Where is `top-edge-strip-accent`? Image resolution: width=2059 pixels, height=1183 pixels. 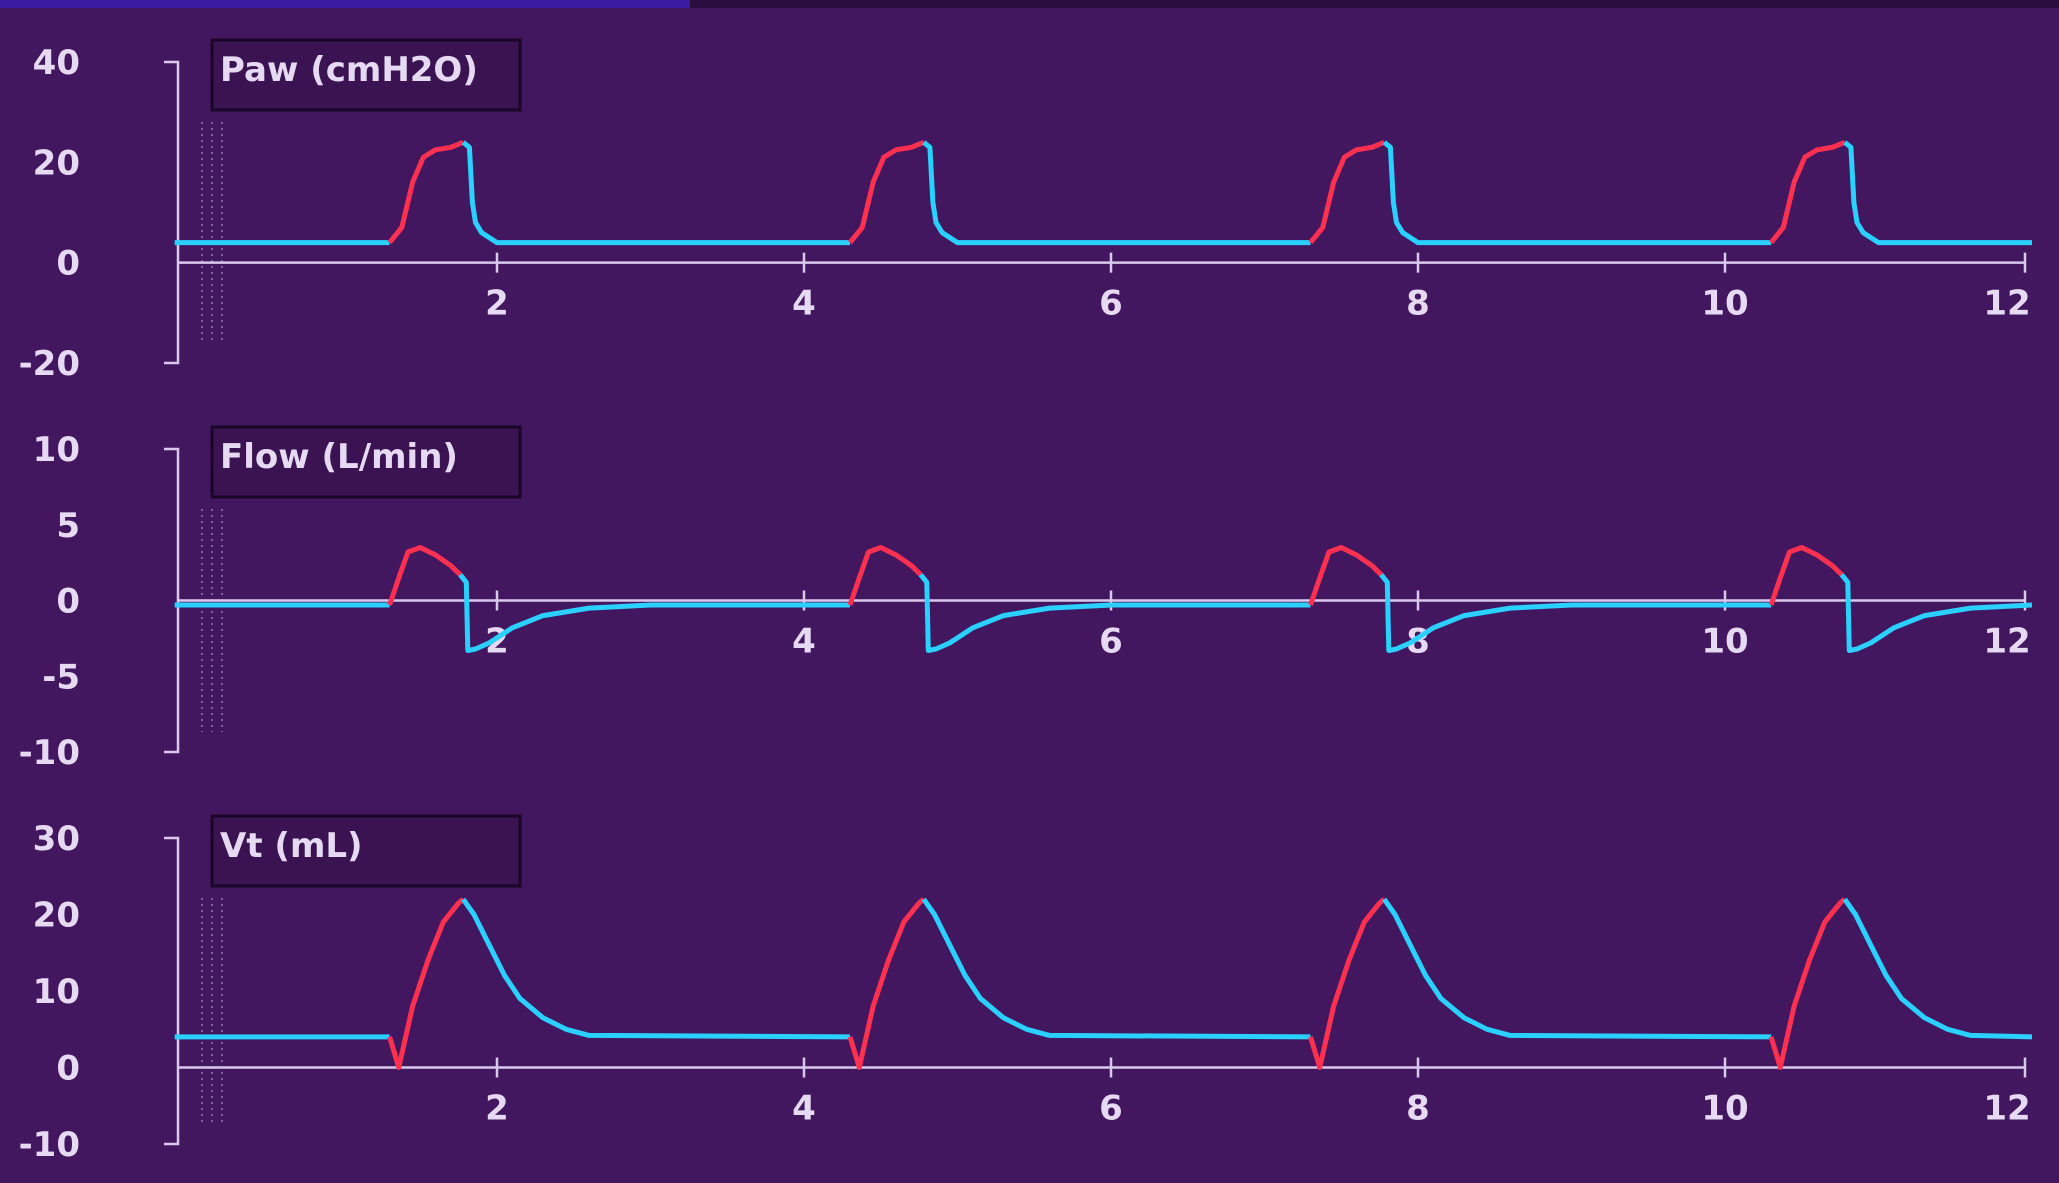
top-edge-strip-accent is located at coordinates (345, 4).